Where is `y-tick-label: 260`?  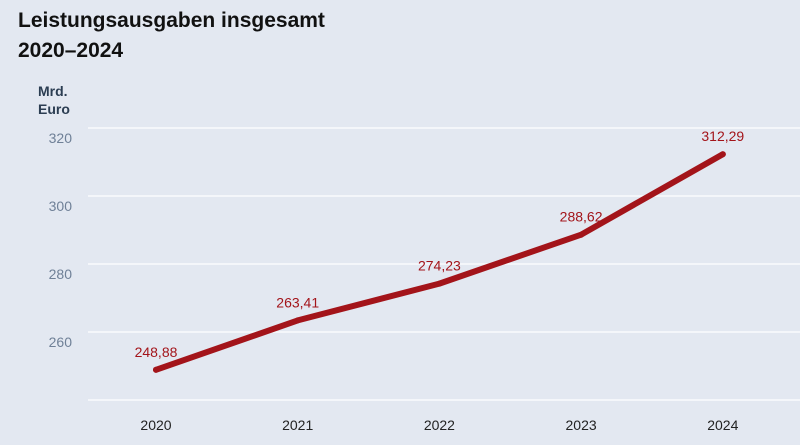
y-tick-label: 260 is located at coordinates (61, 342).